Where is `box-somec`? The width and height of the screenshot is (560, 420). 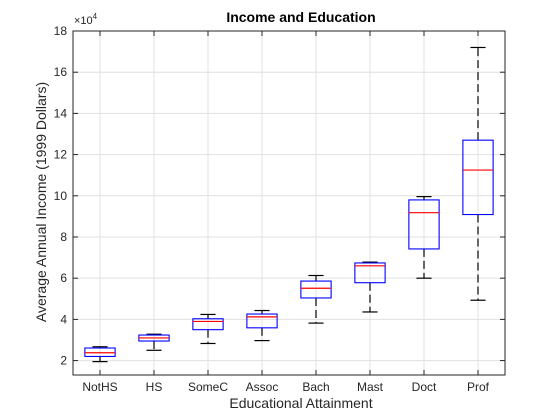
box-somec is located at coordinates (208, 329).